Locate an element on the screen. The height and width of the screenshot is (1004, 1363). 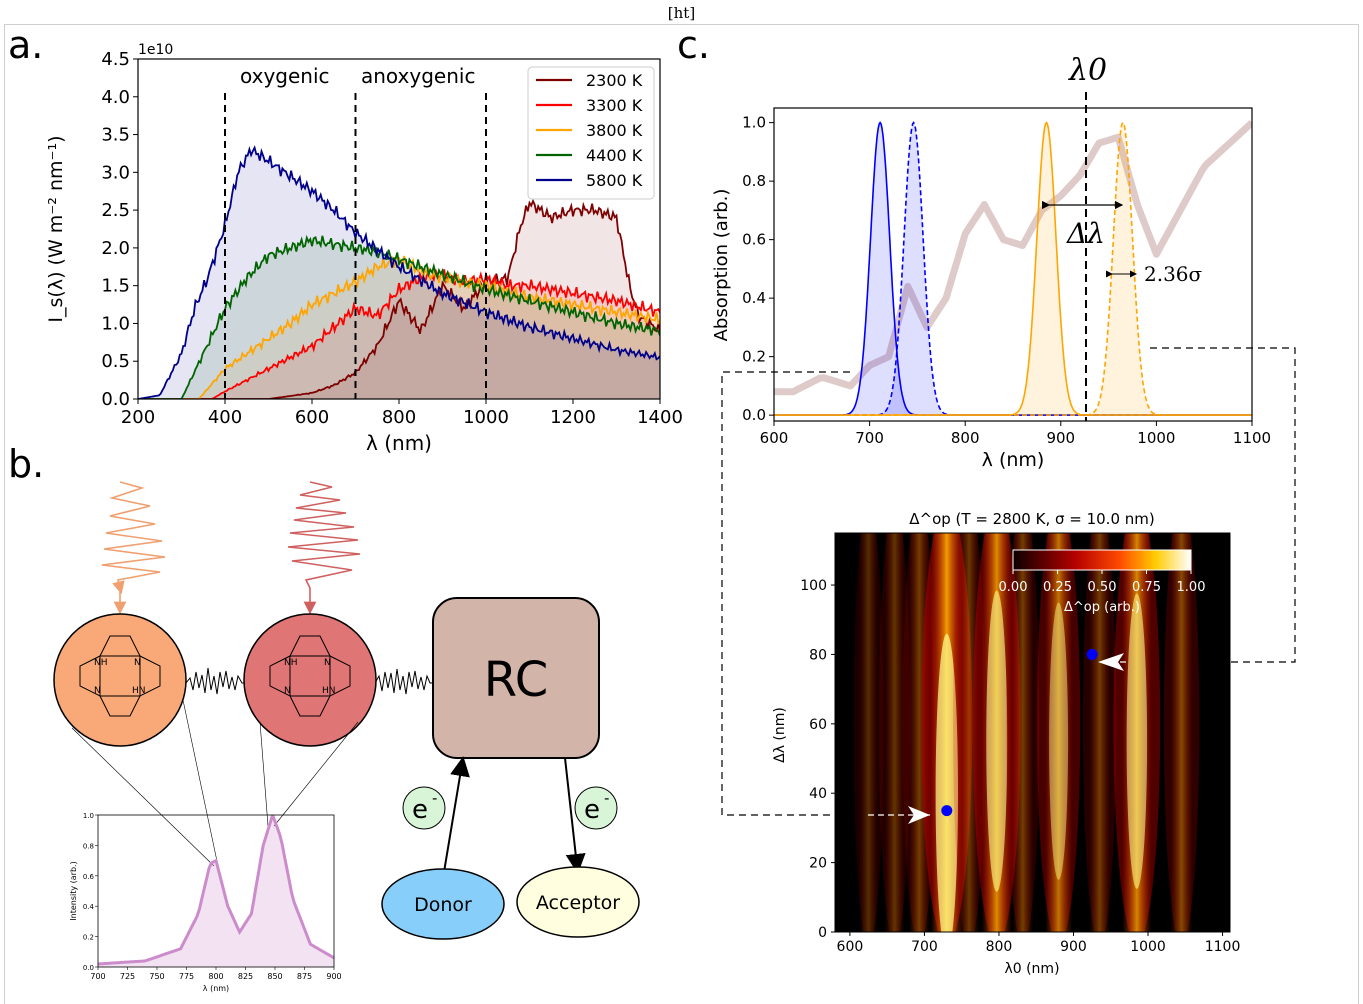
y-tick-label: 80 is located at coordinates (818, 655).